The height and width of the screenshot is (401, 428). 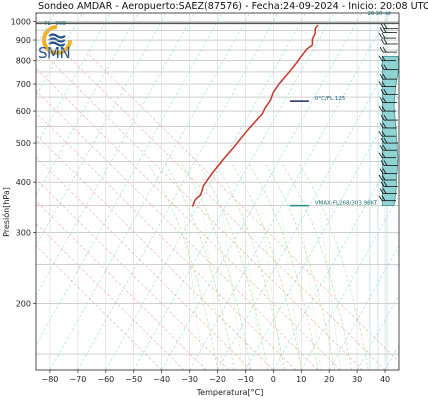 I want to click on smn-logo-icon, so click(x=57, y=40).